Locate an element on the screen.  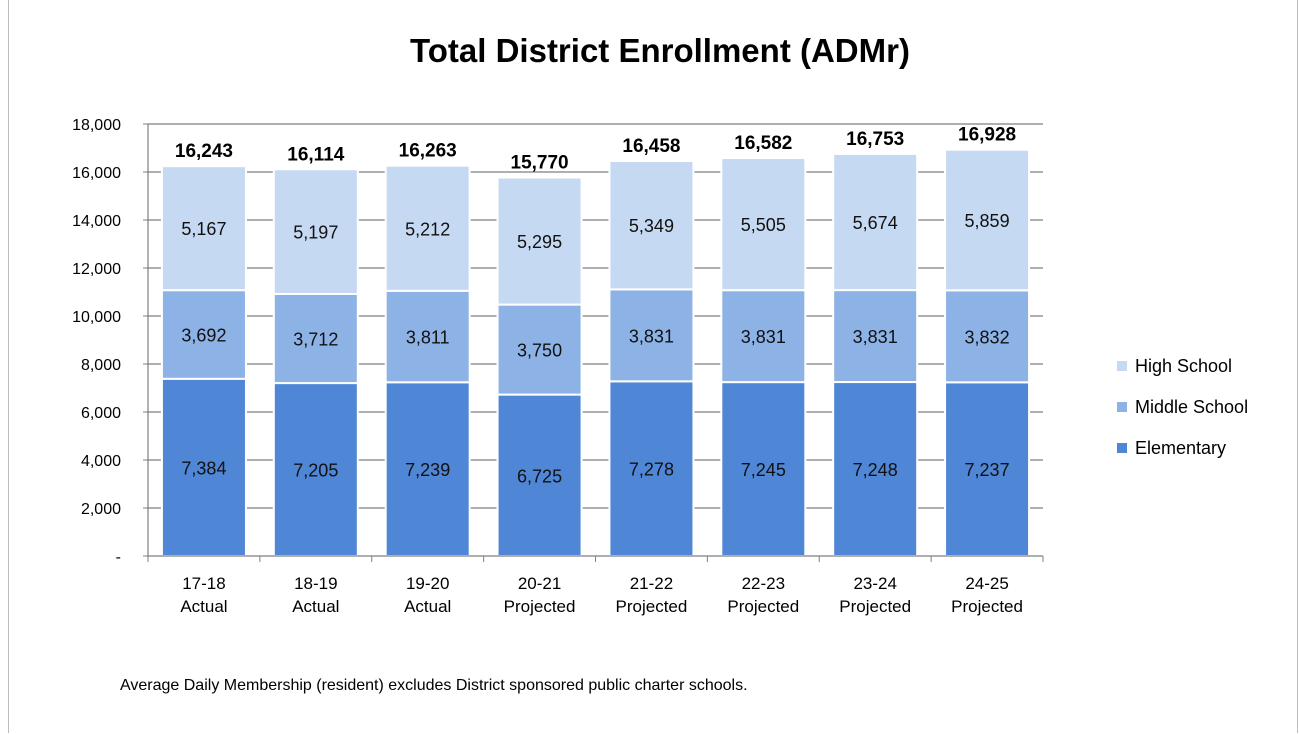
legend: High School Middle School Elementary is located at coordinates (1182, 407).